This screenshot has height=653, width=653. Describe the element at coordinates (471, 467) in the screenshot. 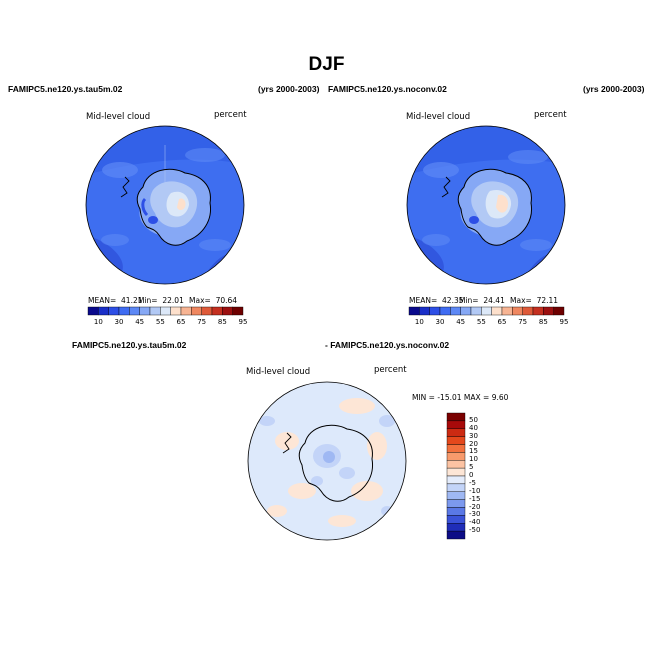

I see `colorbar-tick-label: 5` at that location.